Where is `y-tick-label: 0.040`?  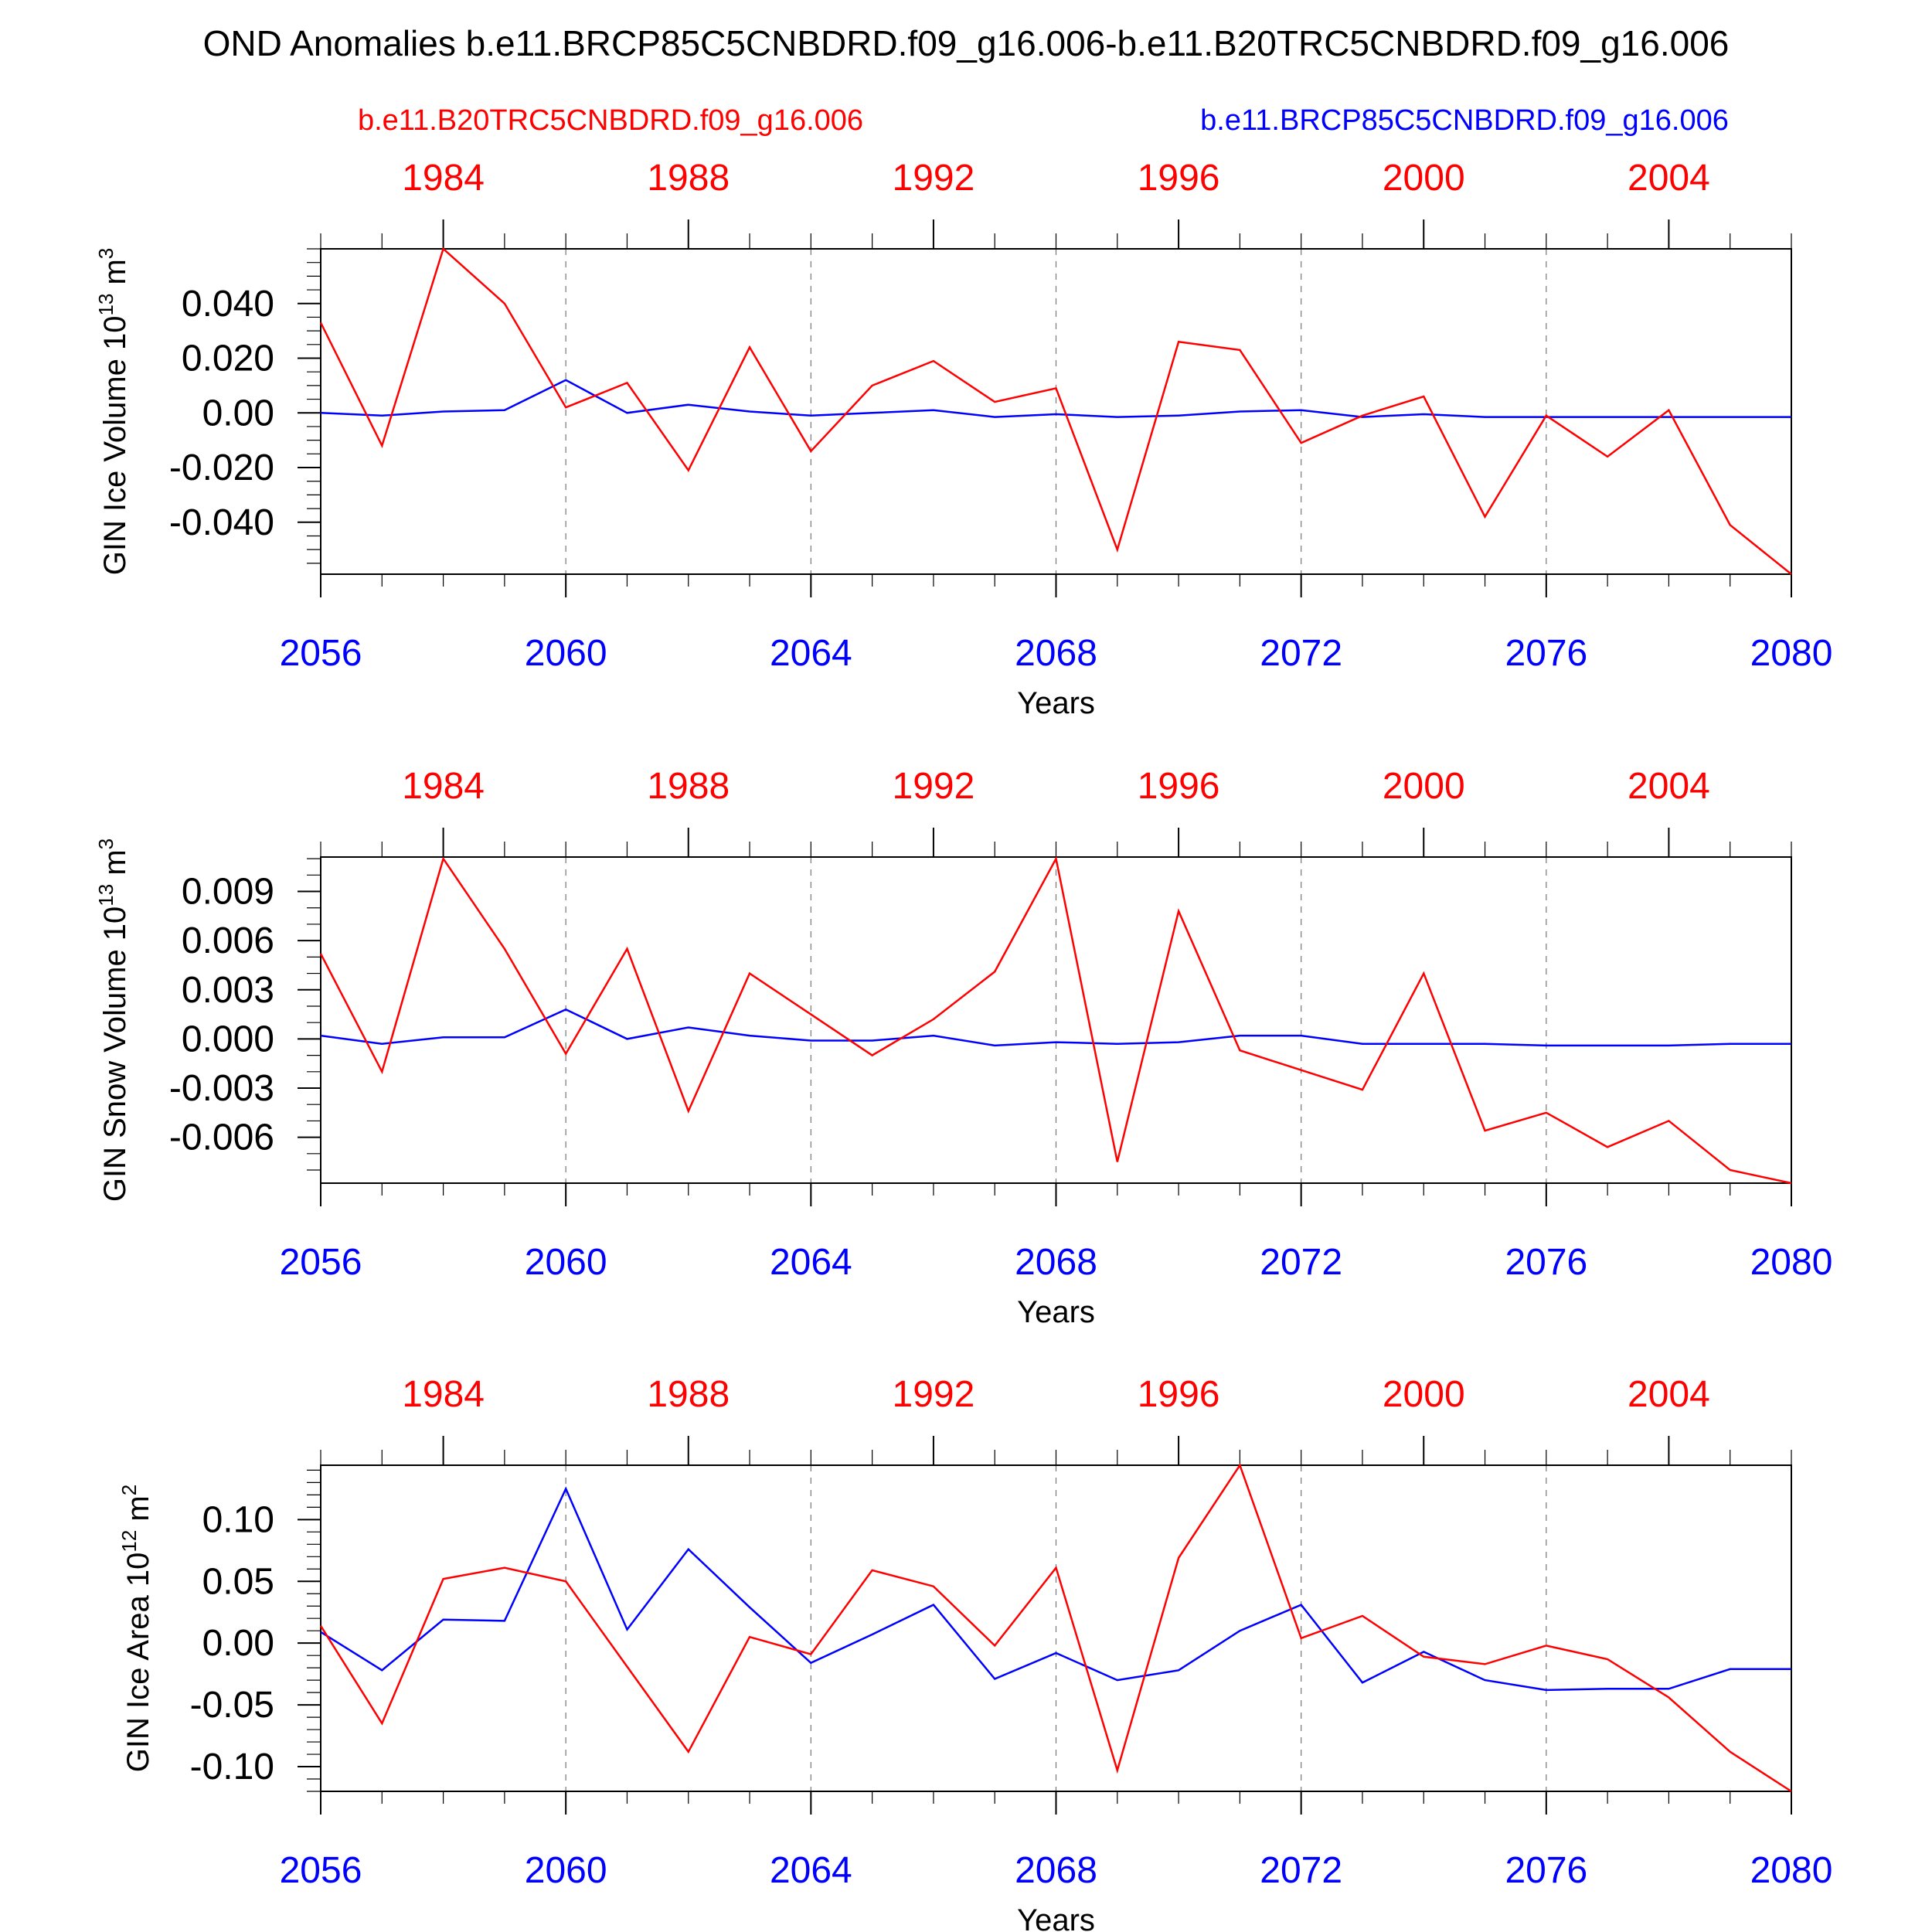 y-tick-label: 0.040 is located at coordinates (228, 305).